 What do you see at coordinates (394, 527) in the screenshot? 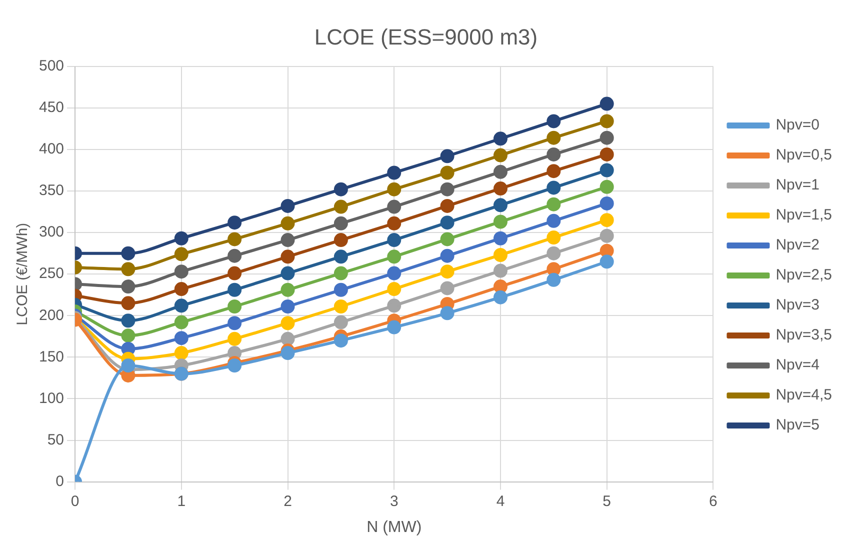
I see `x-axis-title: N (MW)` at bounding box center [394, 527].